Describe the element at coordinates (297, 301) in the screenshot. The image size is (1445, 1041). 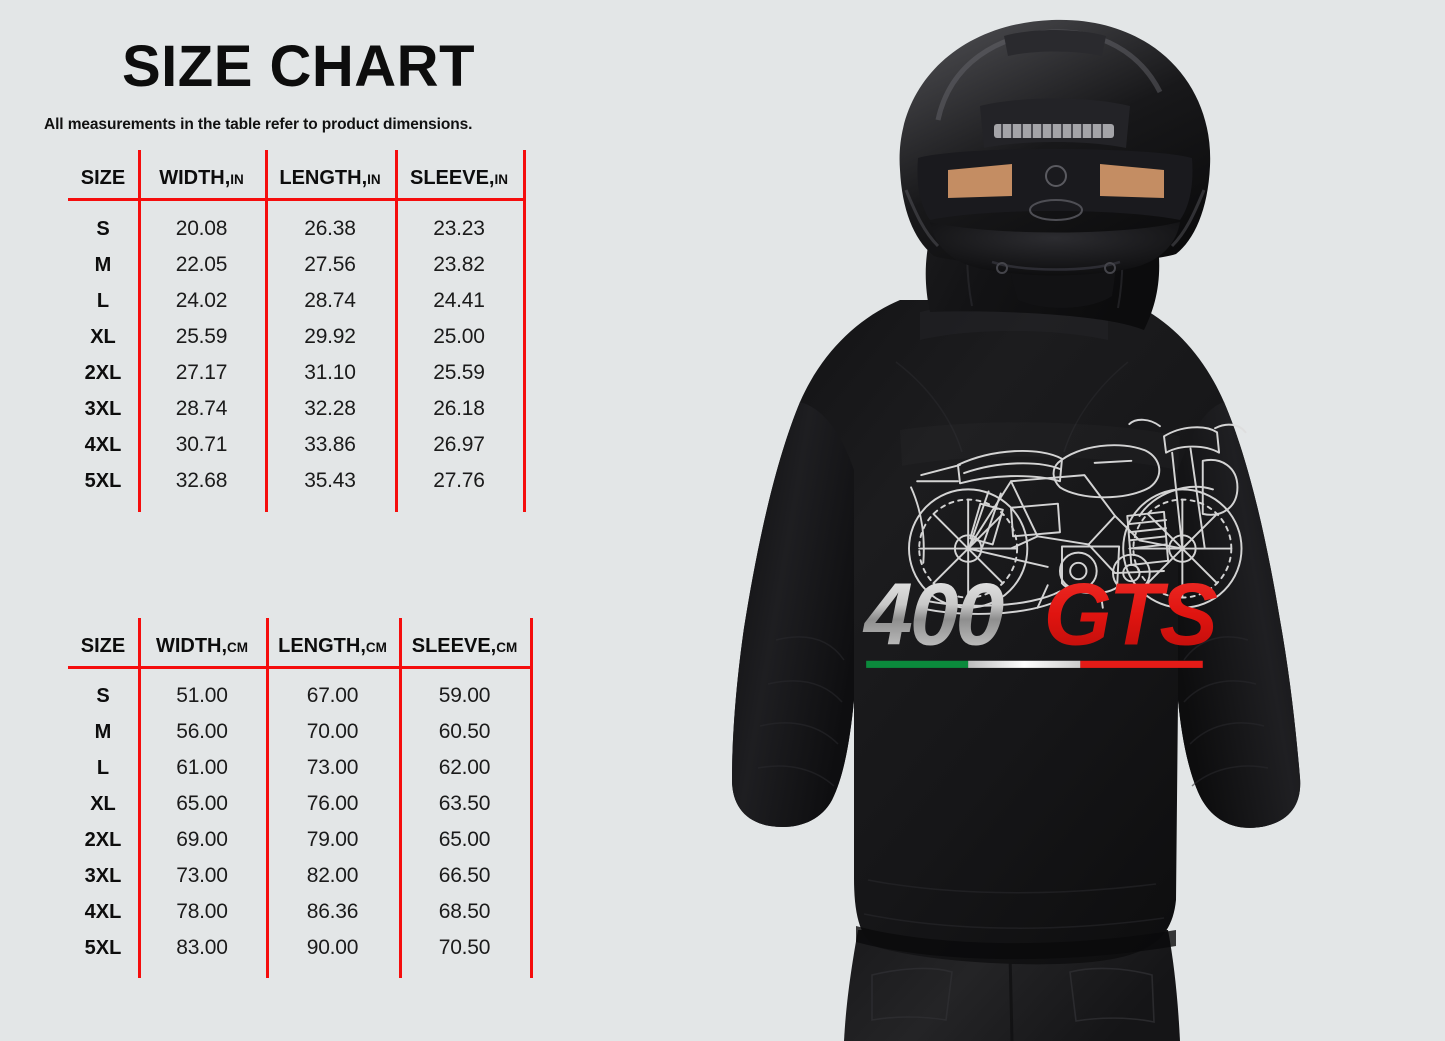
I see `table-row: L 24.02 28.74 24.41` at that location.